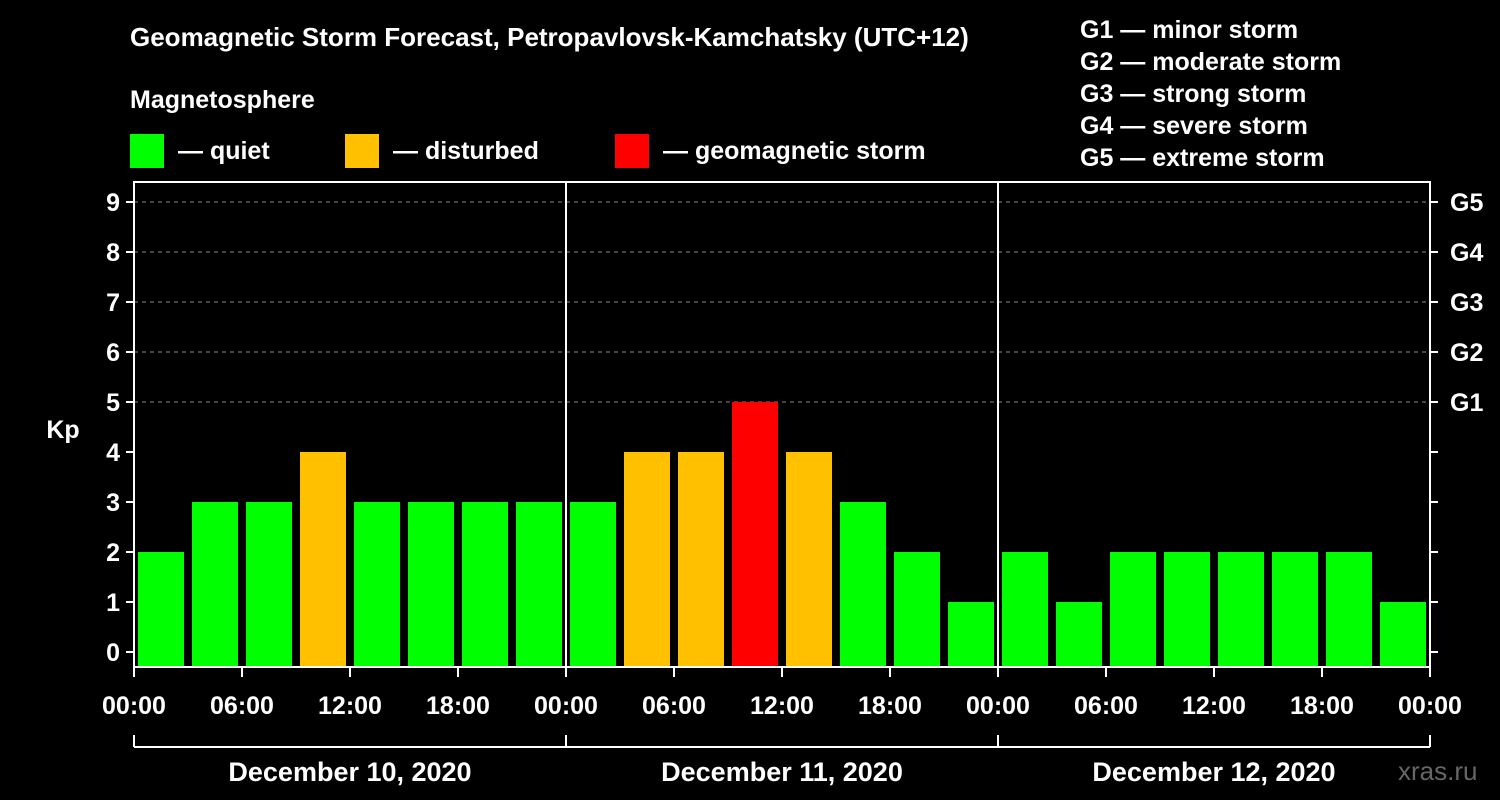 The width and height of the screenshot is (1500, 800). What do you see at coordinates (147, 151) in the screenshot?
I see `legend-swatch-quiet` at bounding box center [147, 151].